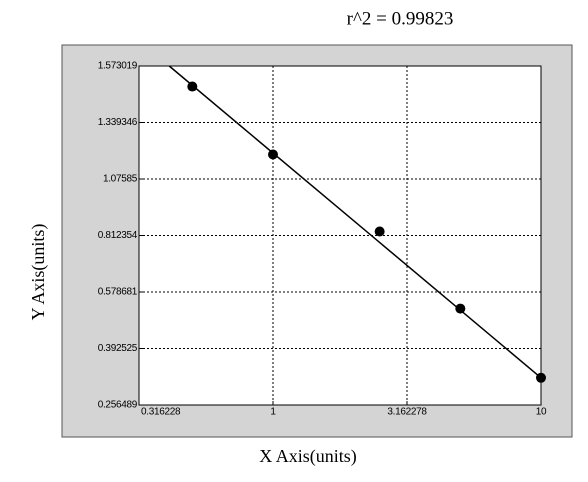  Describe the element at coordinates (118, 235) in the screenshot. I see `y-tick-label: 0.812354` at that location.